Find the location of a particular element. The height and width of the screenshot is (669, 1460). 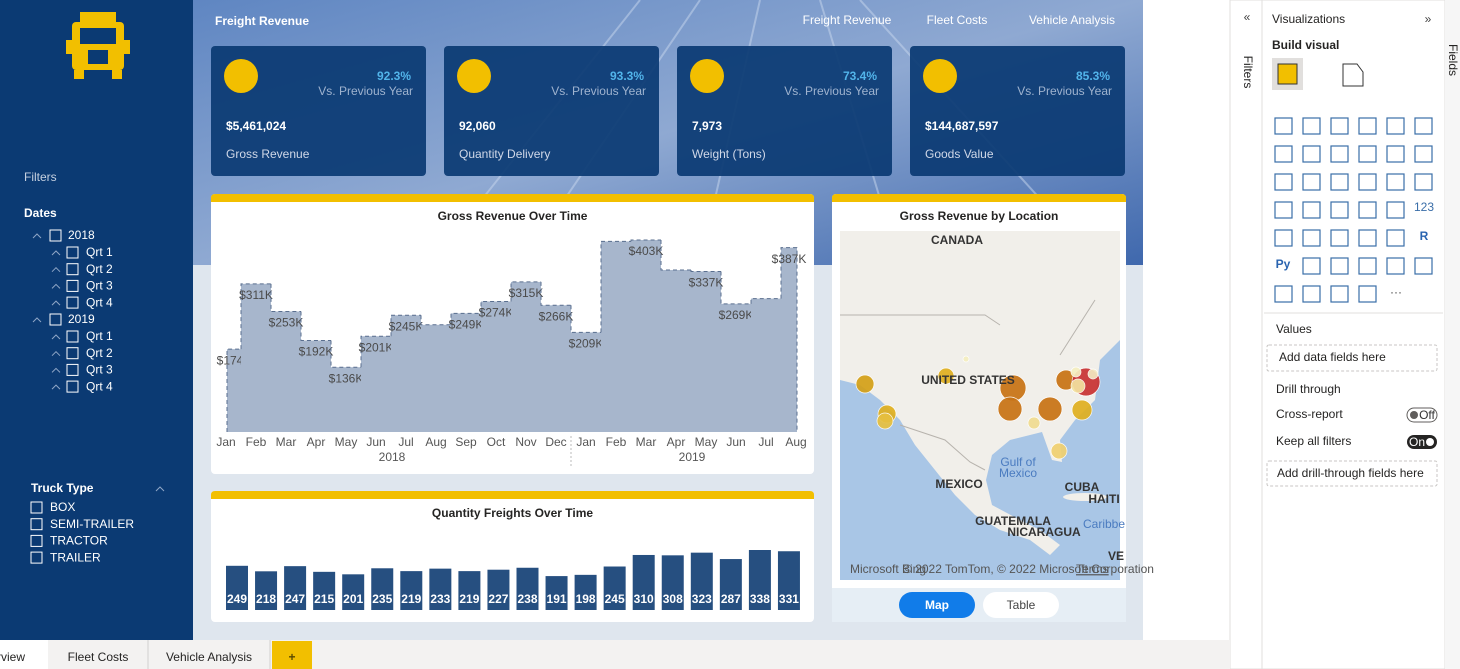

drop-zone-label: Add drill-through fields here is located at coordinates (1350, 473).